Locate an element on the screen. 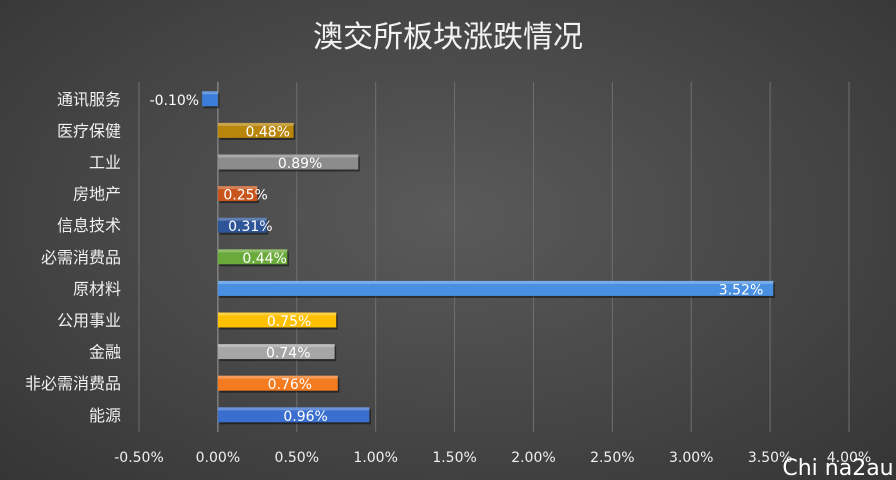 Image resolution: width=896 pixels, height=480 pixels. category-label: 金融 is located at coordinates (105, 352).